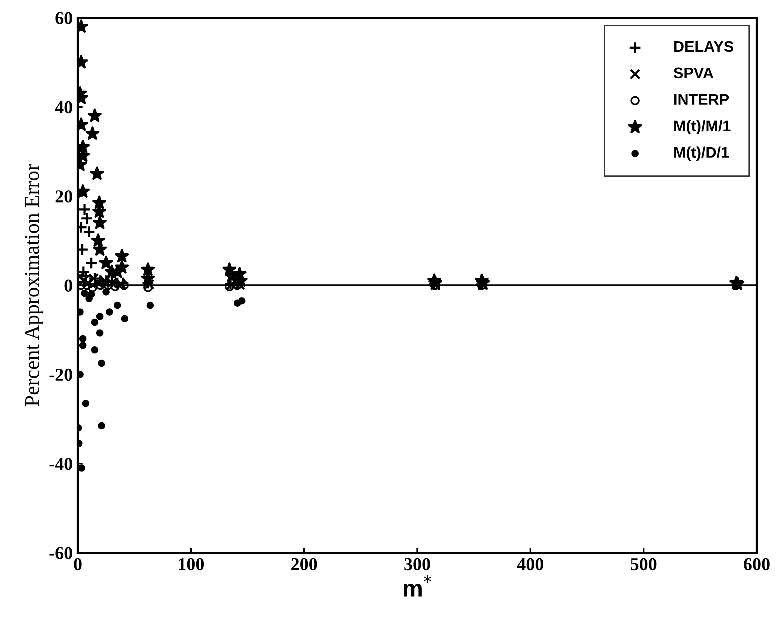  What do you see at coordinates (694, 73) in the screenshot?
I see `legend-label: SPVA` at bounding box center [694, 73].